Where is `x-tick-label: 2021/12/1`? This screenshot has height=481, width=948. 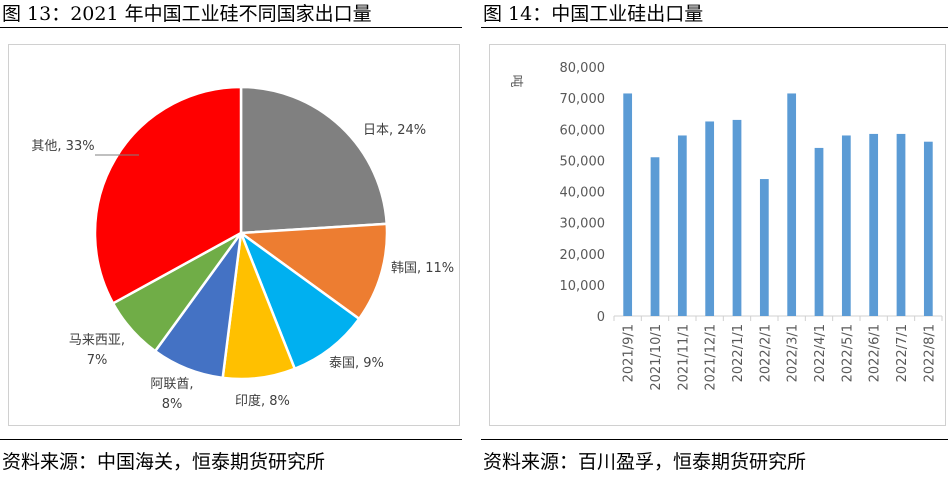
x-tick-label: 2021/12/1 is located at coordinates (711, 357).